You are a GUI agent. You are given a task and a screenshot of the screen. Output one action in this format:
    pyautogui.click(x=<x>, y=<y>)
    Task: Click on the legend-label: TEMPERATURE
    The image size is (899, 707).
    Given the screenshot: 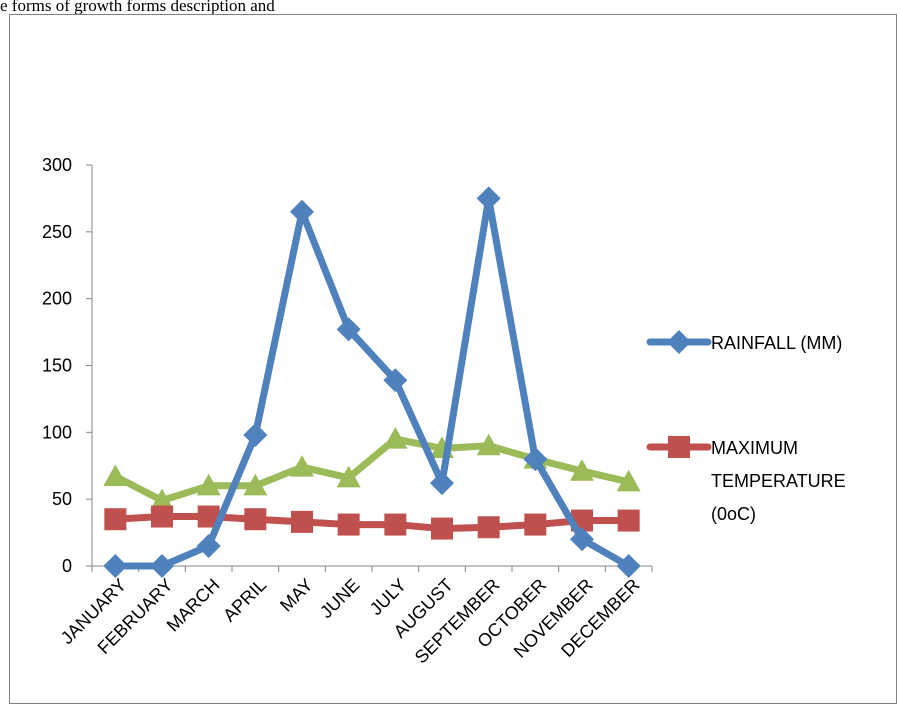 What is the action you would take?
    pyautogui.click(x=778, y=481)
    